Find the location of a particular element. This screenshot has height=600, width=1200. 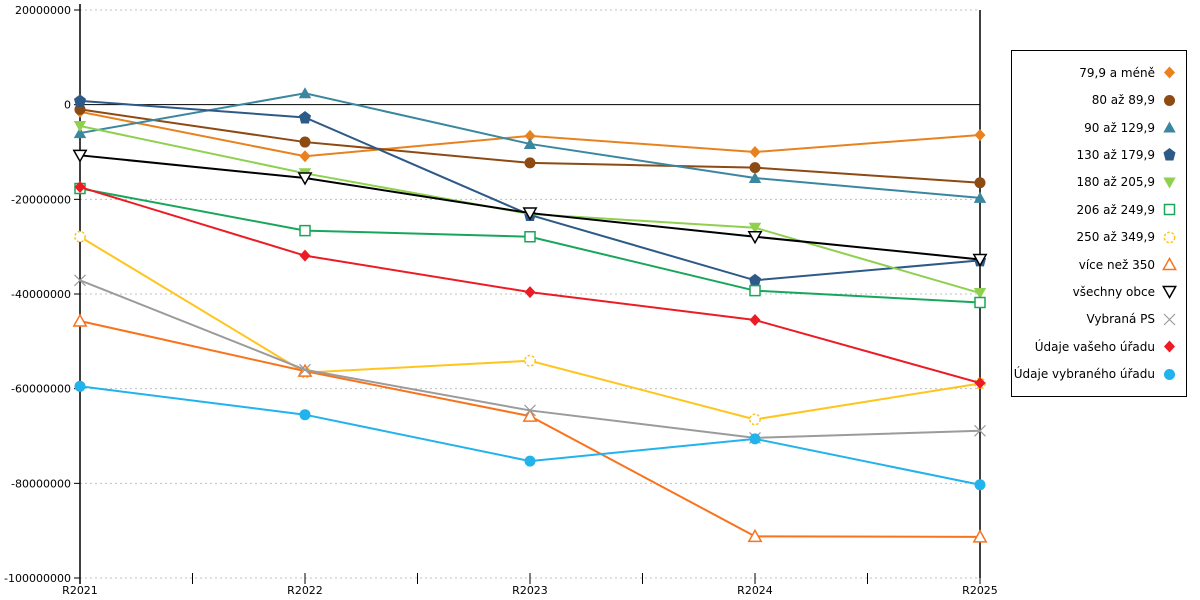

y-axis-label: 20000000 is located at coordinates (43, 10).